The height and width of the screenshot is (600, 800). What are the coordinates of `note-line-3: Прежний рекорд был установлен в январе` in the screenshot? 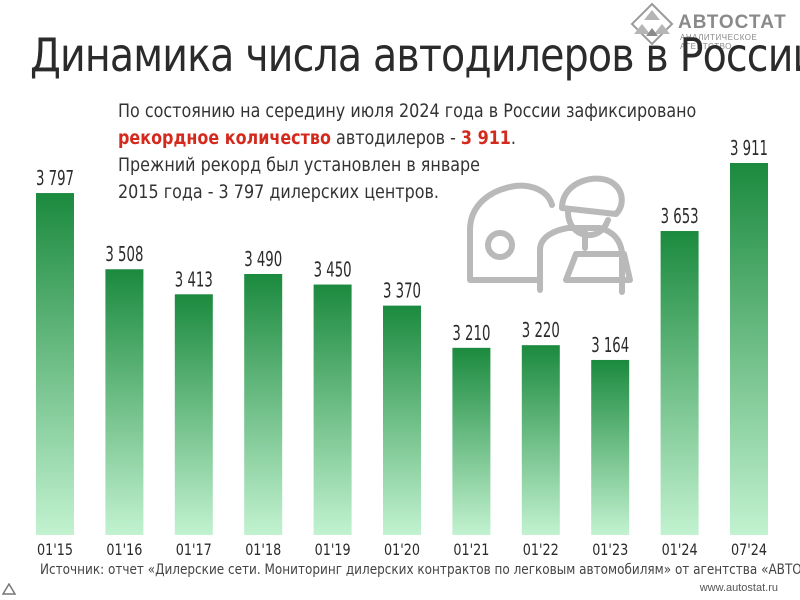 It's located at (299, 165).